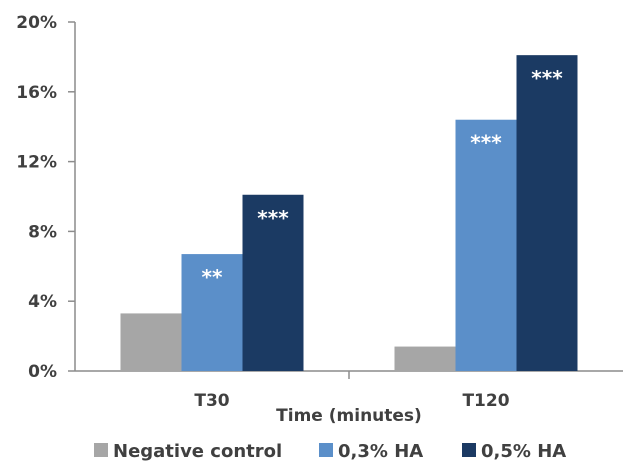 Image resolution: width=628 pixels, height=461 pixels. What do you see at coordinates (485, 401) in the screenshot?
I see `x-tick-label: T120` at bounding box center [485, 401].